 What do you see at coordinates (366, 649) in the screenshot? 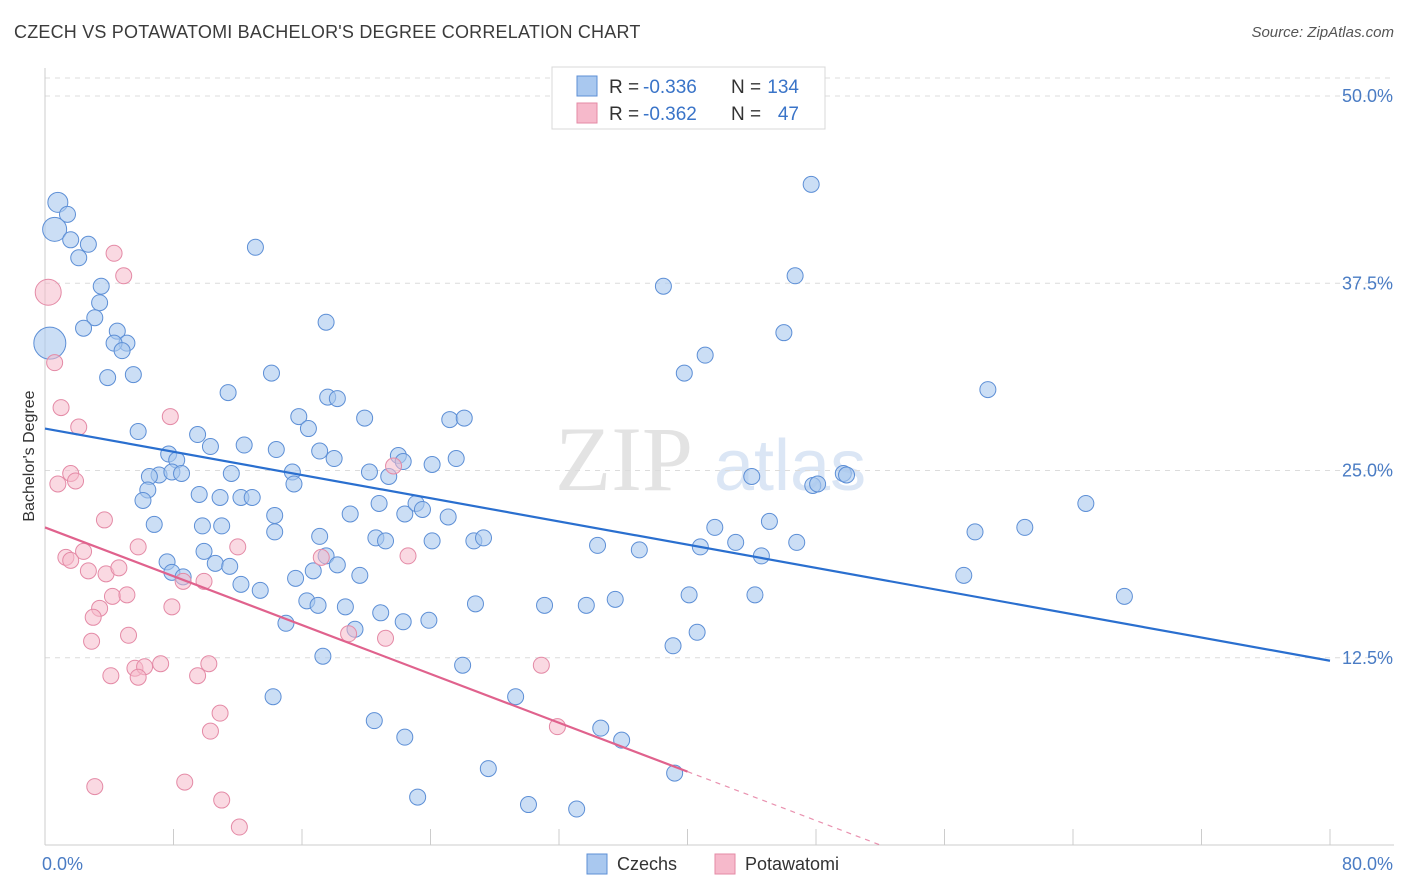
I see `potawatomi-trend-line` at bounding box center [366, 649].